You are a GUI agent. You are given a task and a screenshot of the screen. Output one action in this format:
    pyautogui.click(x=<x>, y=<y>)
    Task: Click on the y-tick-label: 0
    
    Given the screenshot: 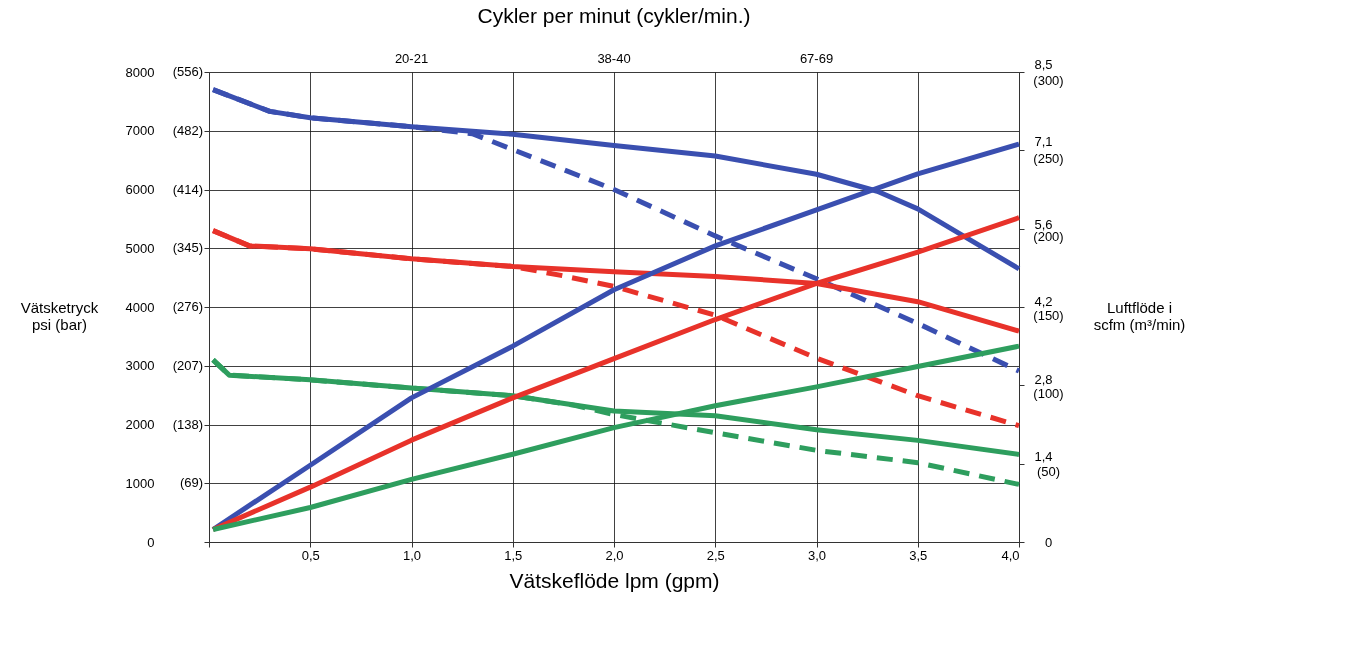 What is the action you would take?
    pyautogui.click(x=151, y=542)
    